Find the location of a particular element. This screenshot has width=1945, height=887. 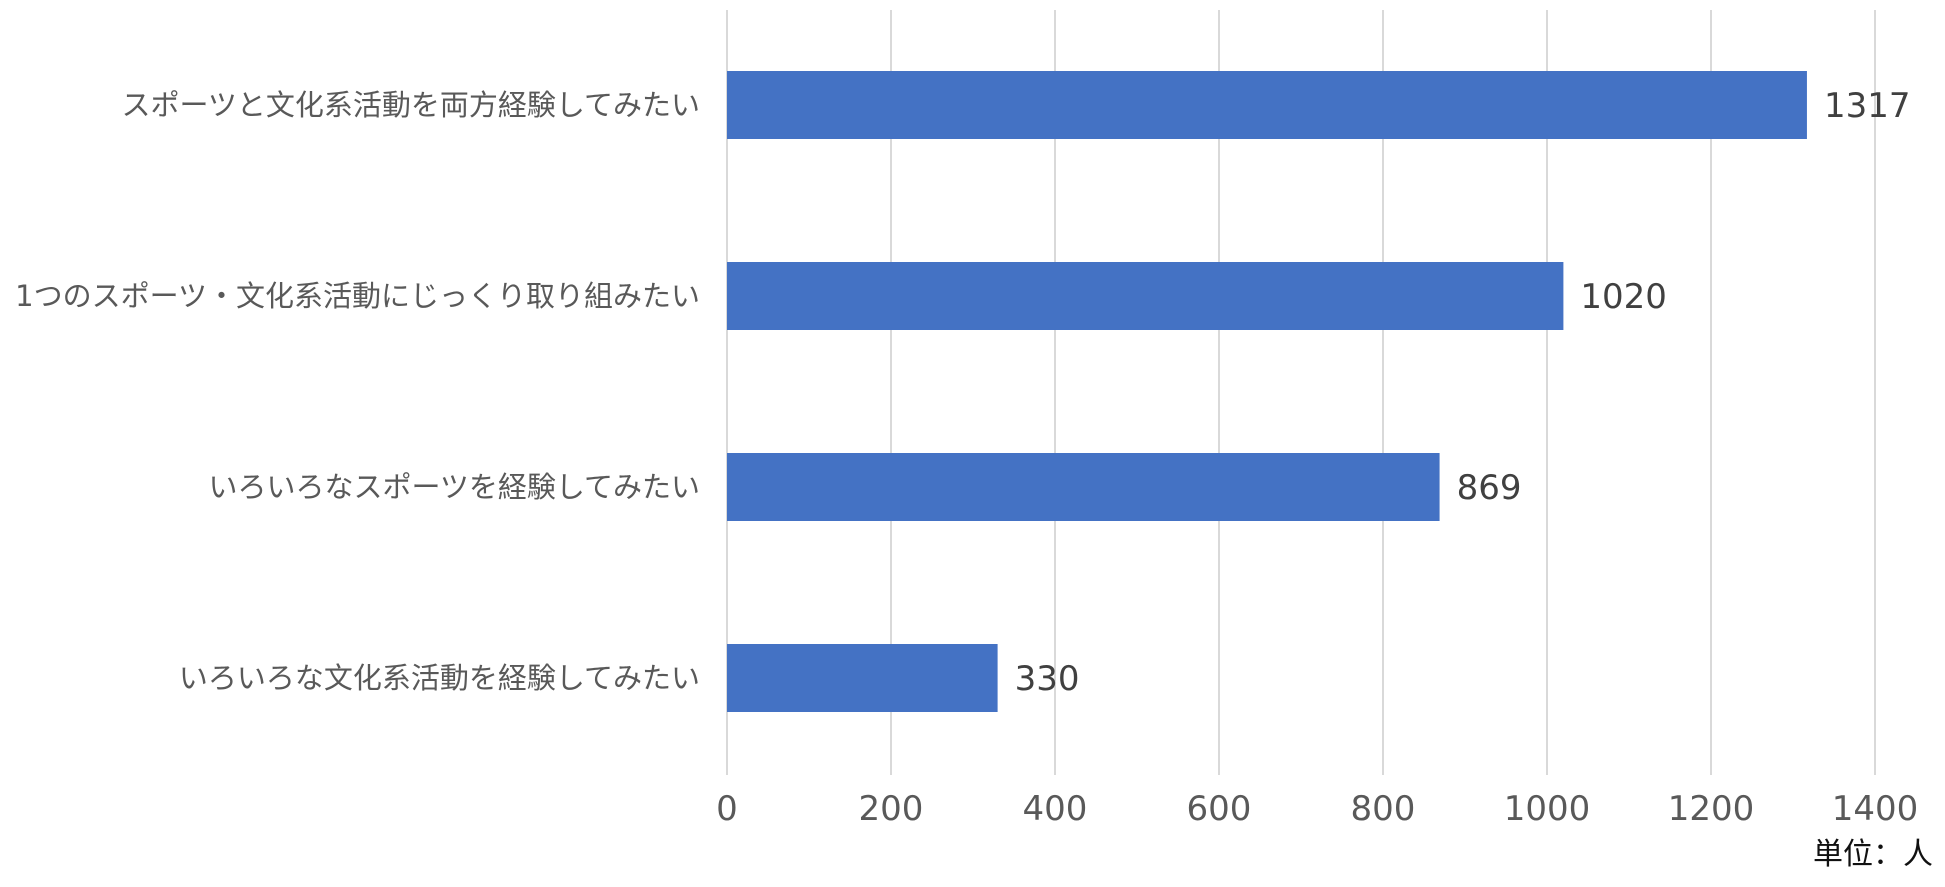

x-axis-tick-labels: 0 200 400 600 800 1000 1200 1400 is located at coordinates (1317, 809).